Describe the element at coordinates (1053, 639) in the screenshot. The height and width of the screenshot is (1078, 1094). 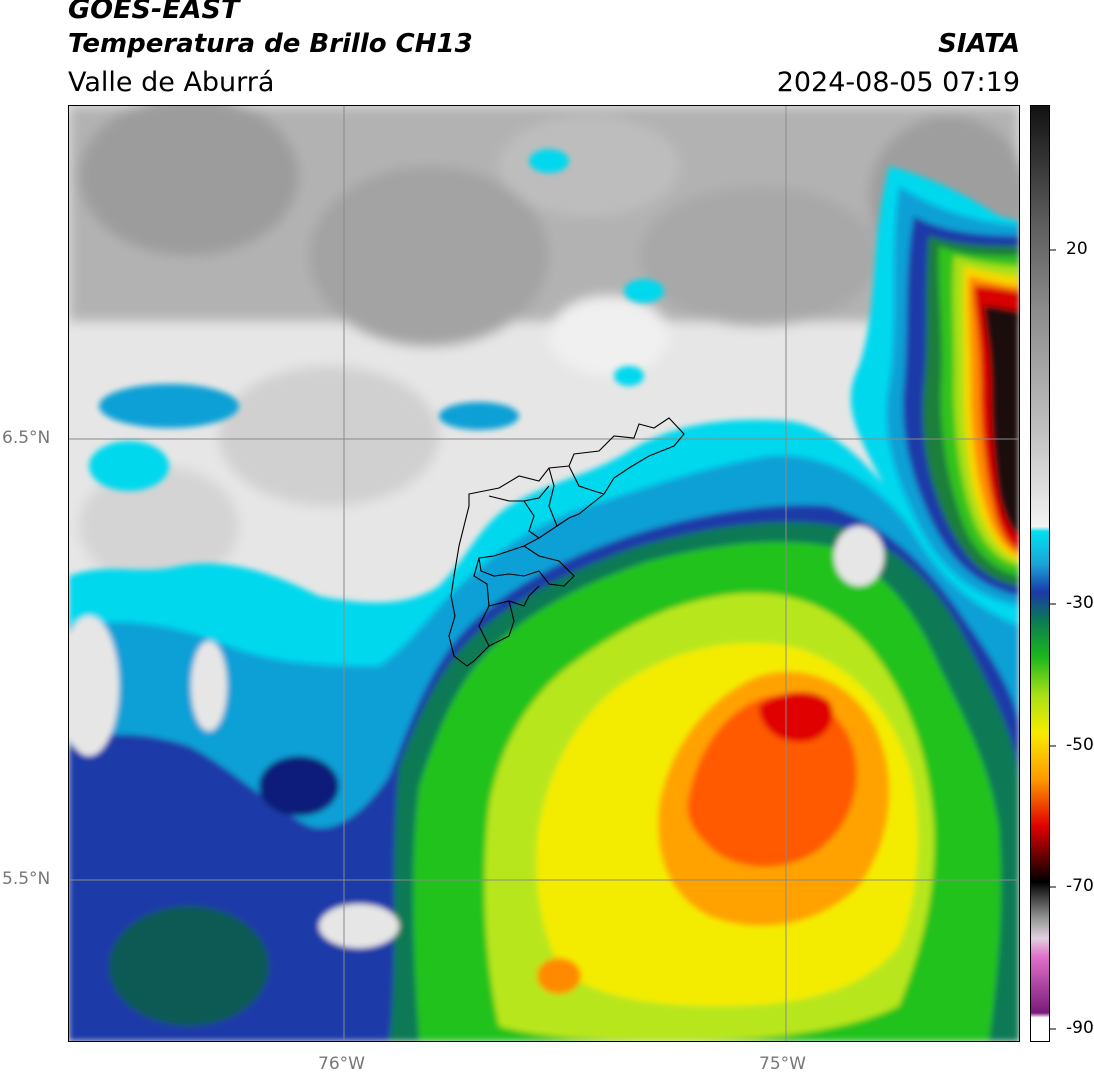
I see `colorbar-tick-marks` at that location.